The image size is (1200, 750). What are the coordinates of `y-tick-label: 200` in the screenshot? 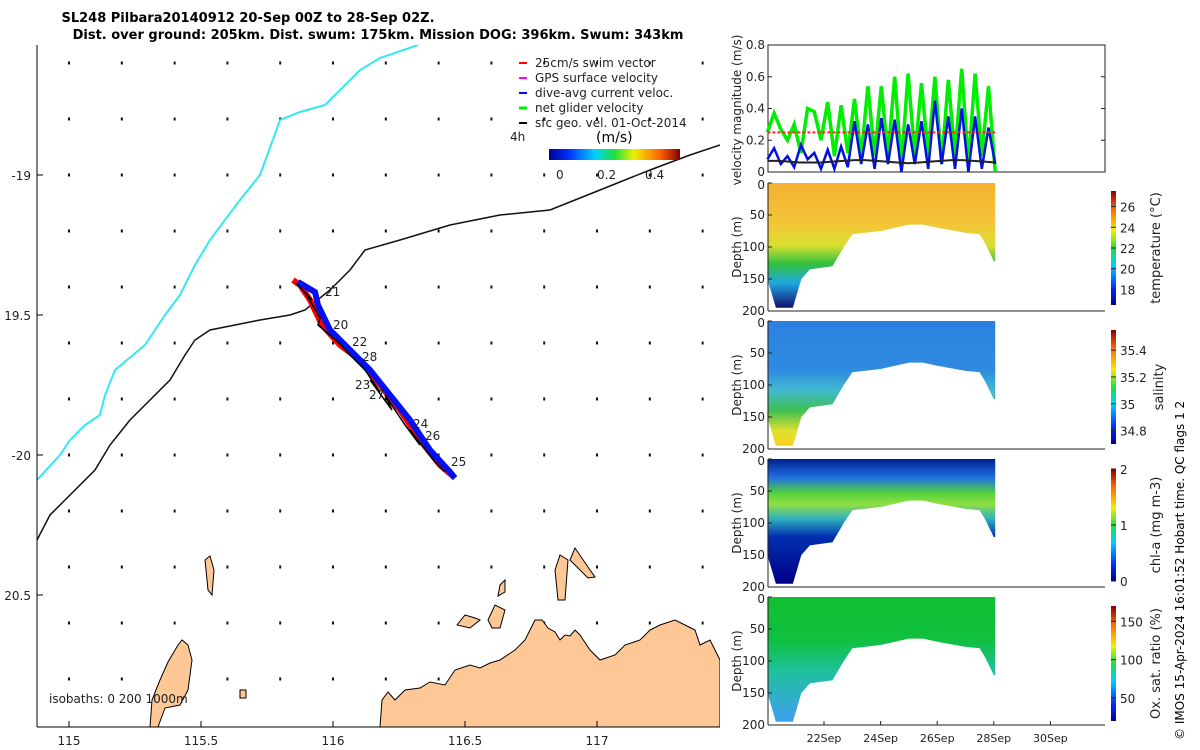 It's located at (753, 587).